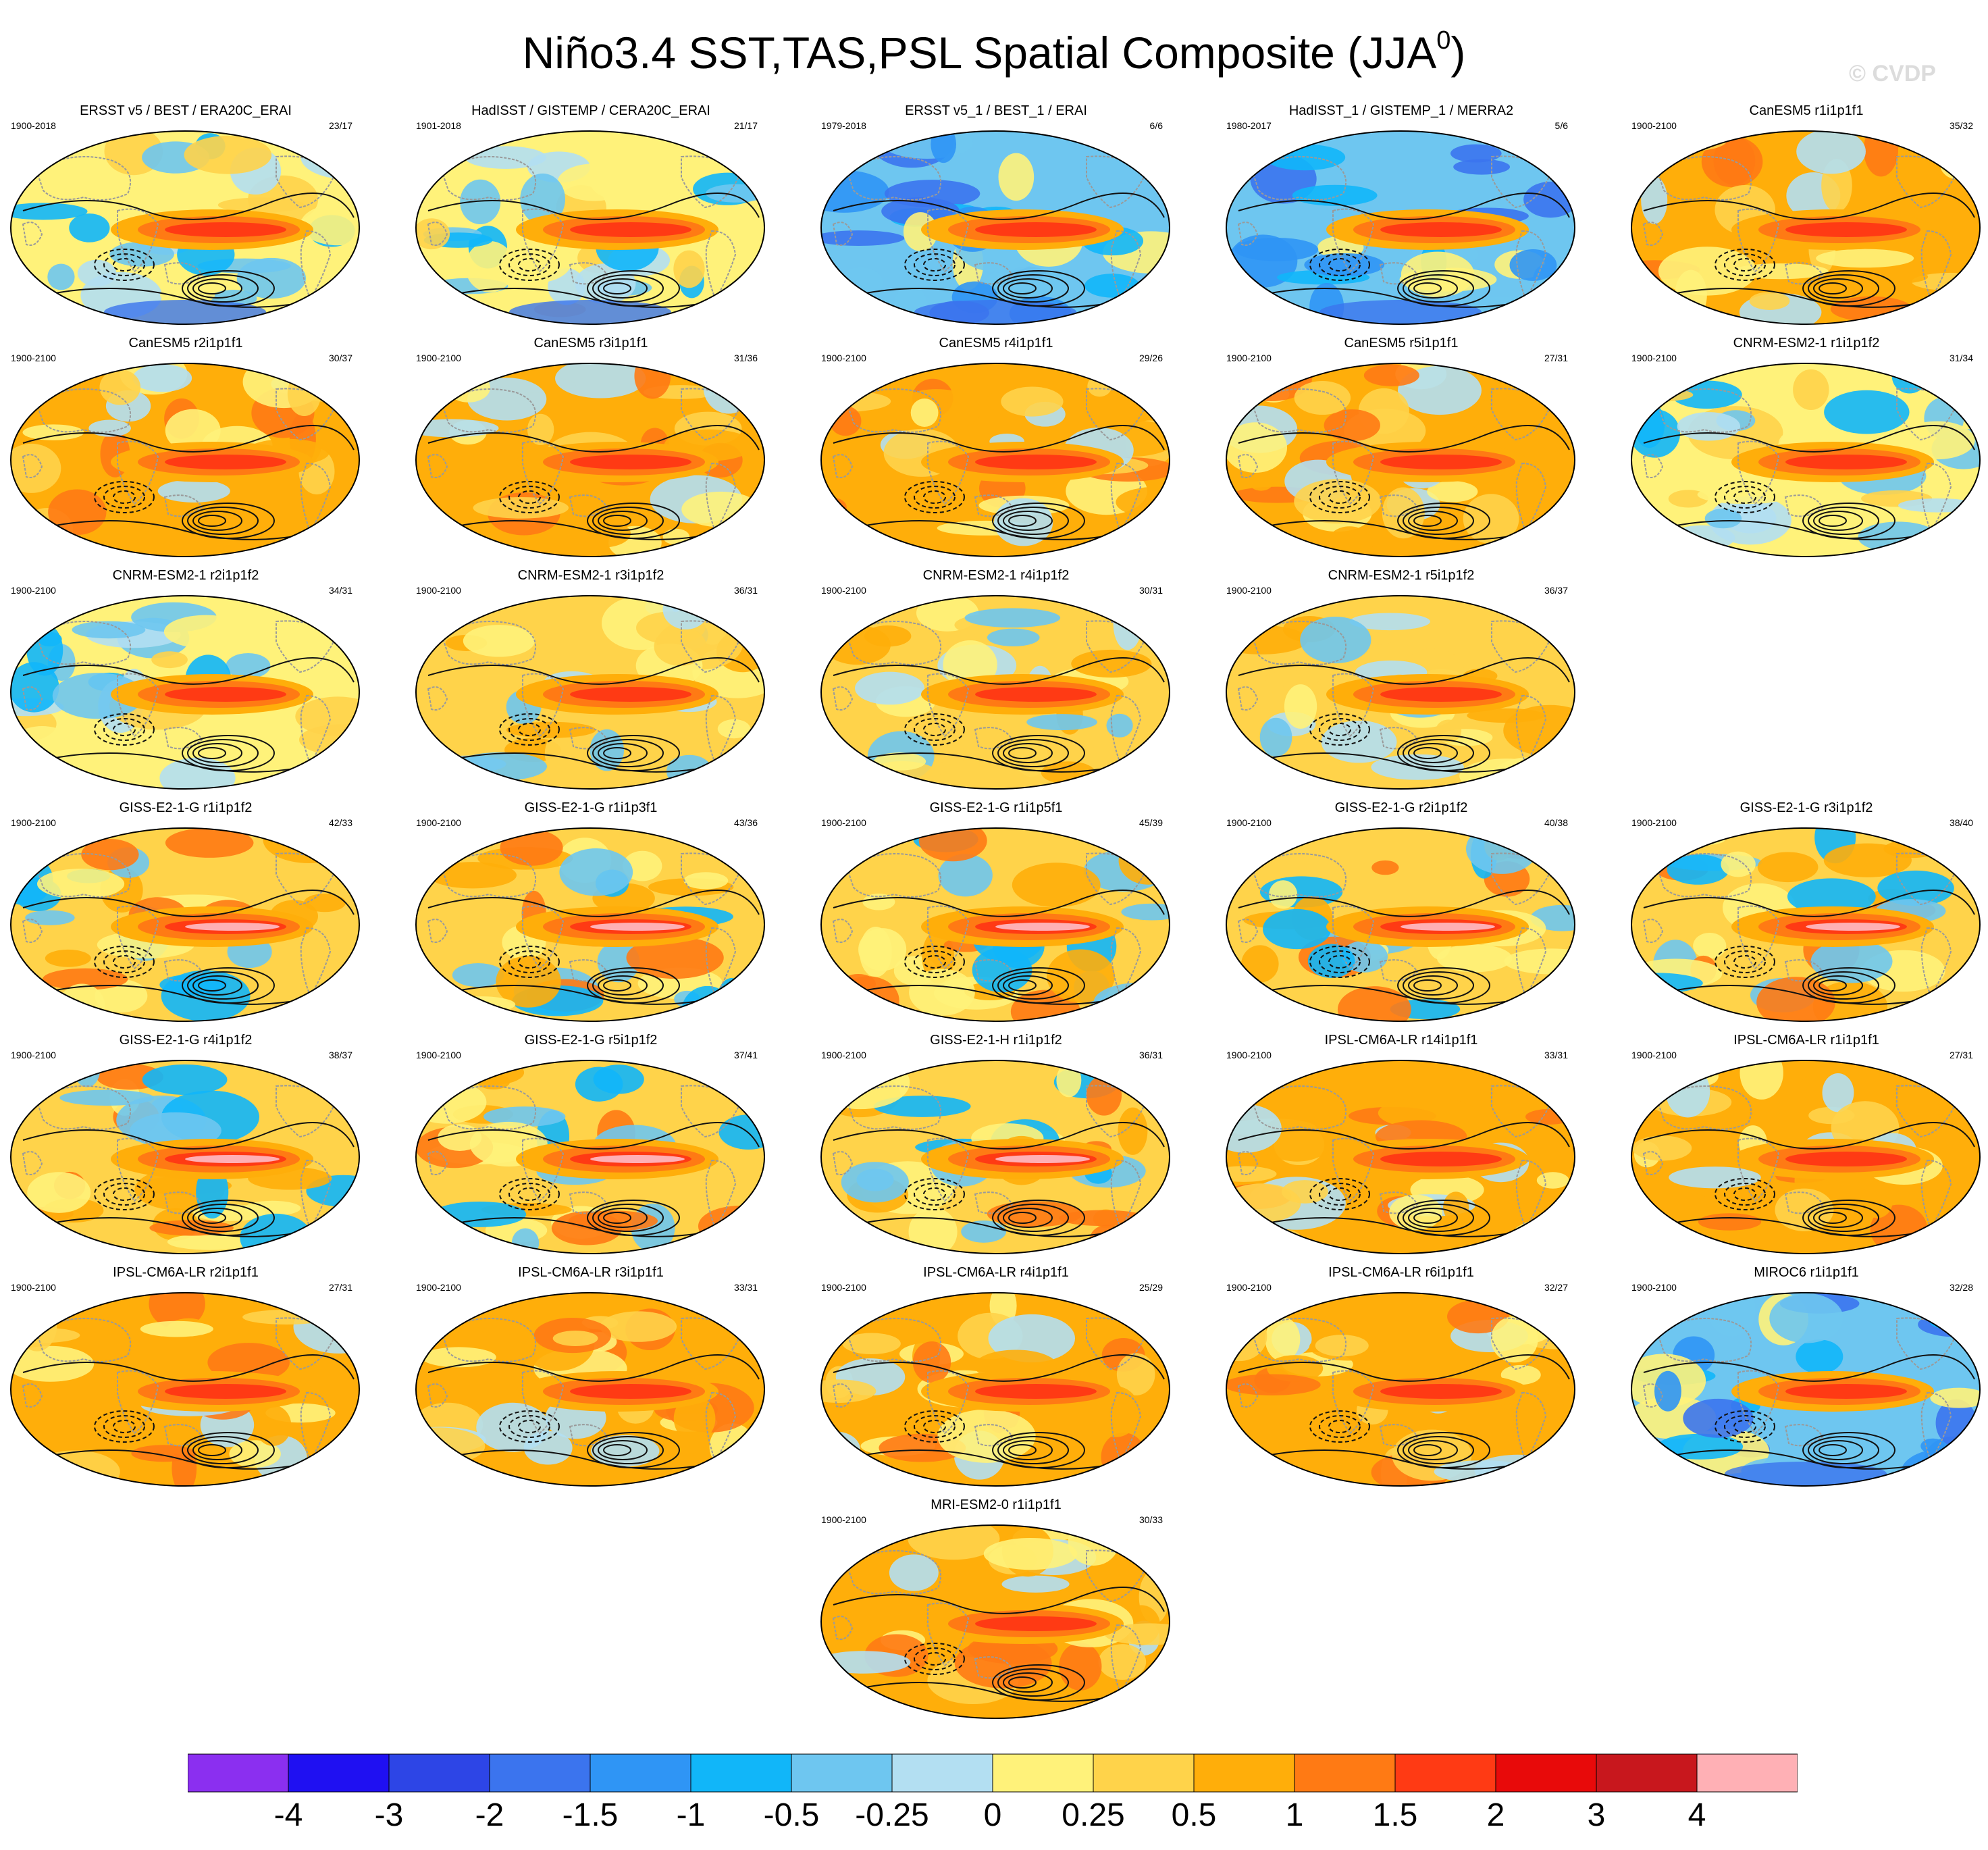  What do you see at coordinates (340, 590) in the screenshot?
I see `panel-event-count: 34/31` at bounding box center [340, 590].